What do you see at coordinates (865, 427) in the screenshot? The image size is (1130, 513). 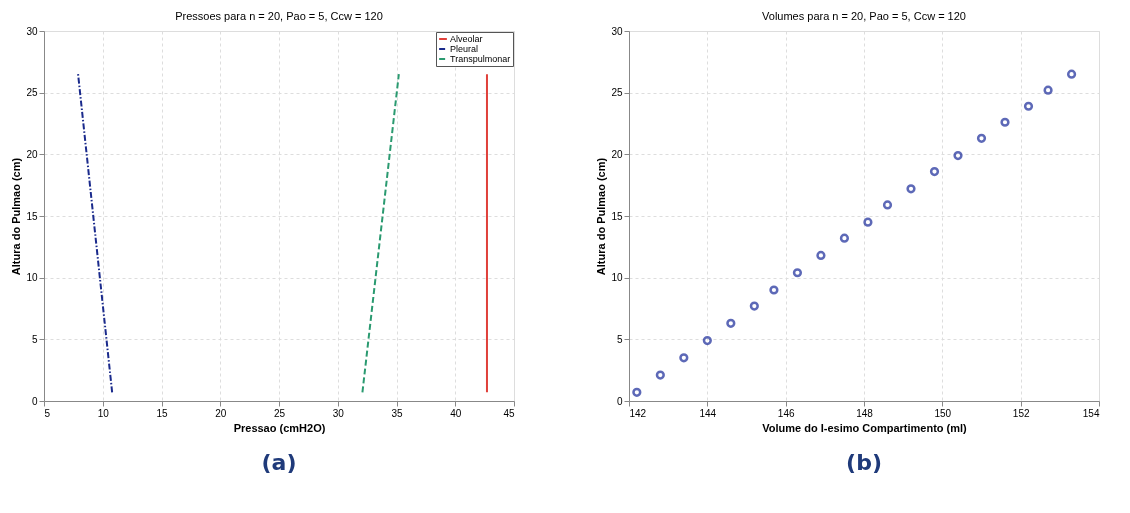 I see `x-axis-title: Volume do I-esimo Compartimento (ml)` at bounding box center [865, 427].